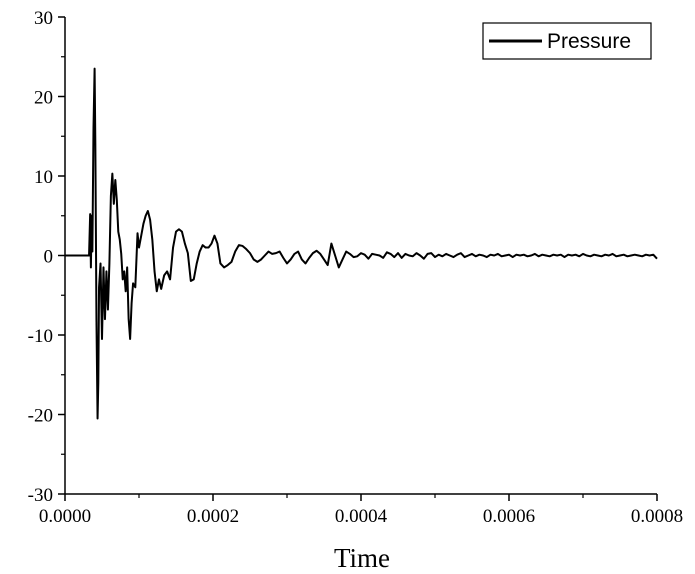  What do you see at coordinates (362, 558) in the screenshot?
I see `x-axis-title: Time` at bounding box center [362, 558].